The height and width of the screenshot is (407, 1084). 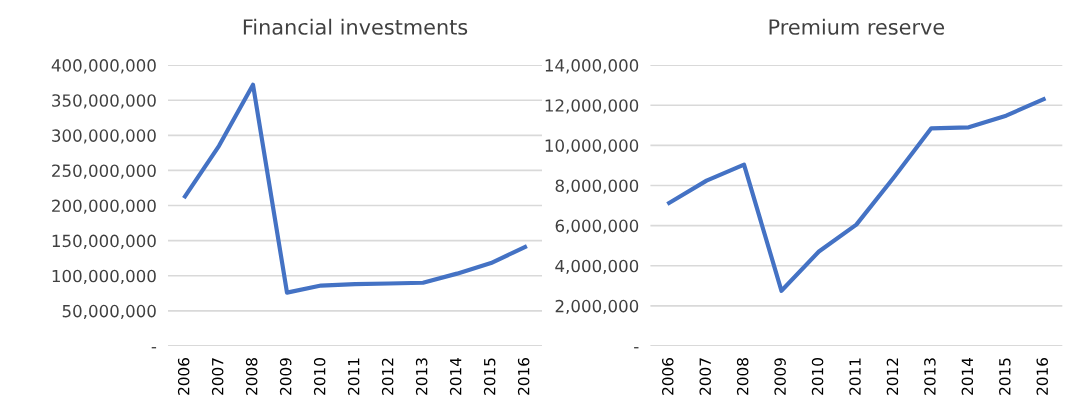 What do you see at coordinates (103, 66) in the screenshot?
I see `y-tick-label: 400,000,000` at bounding box center [103, 66].